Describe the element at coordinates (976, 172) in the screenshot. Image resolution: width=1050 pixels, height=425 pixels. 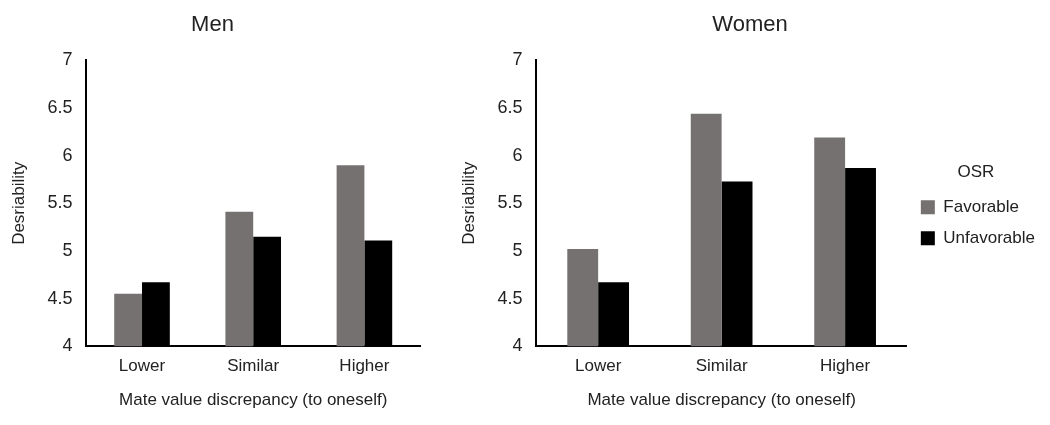
I see `legend-title: OSR` at that location.